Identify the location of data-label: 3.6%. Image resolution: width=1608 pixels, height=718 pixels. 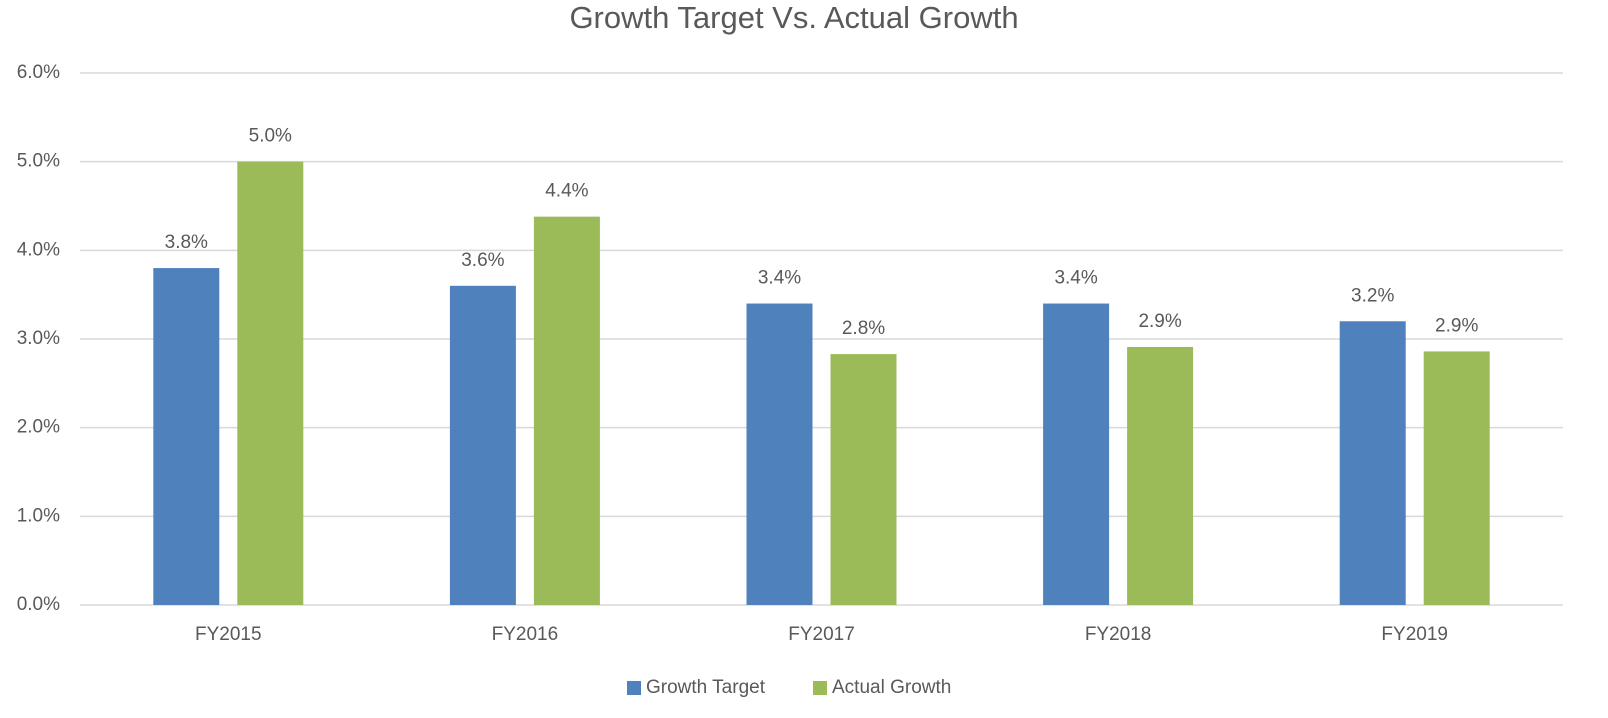
(482, 260).